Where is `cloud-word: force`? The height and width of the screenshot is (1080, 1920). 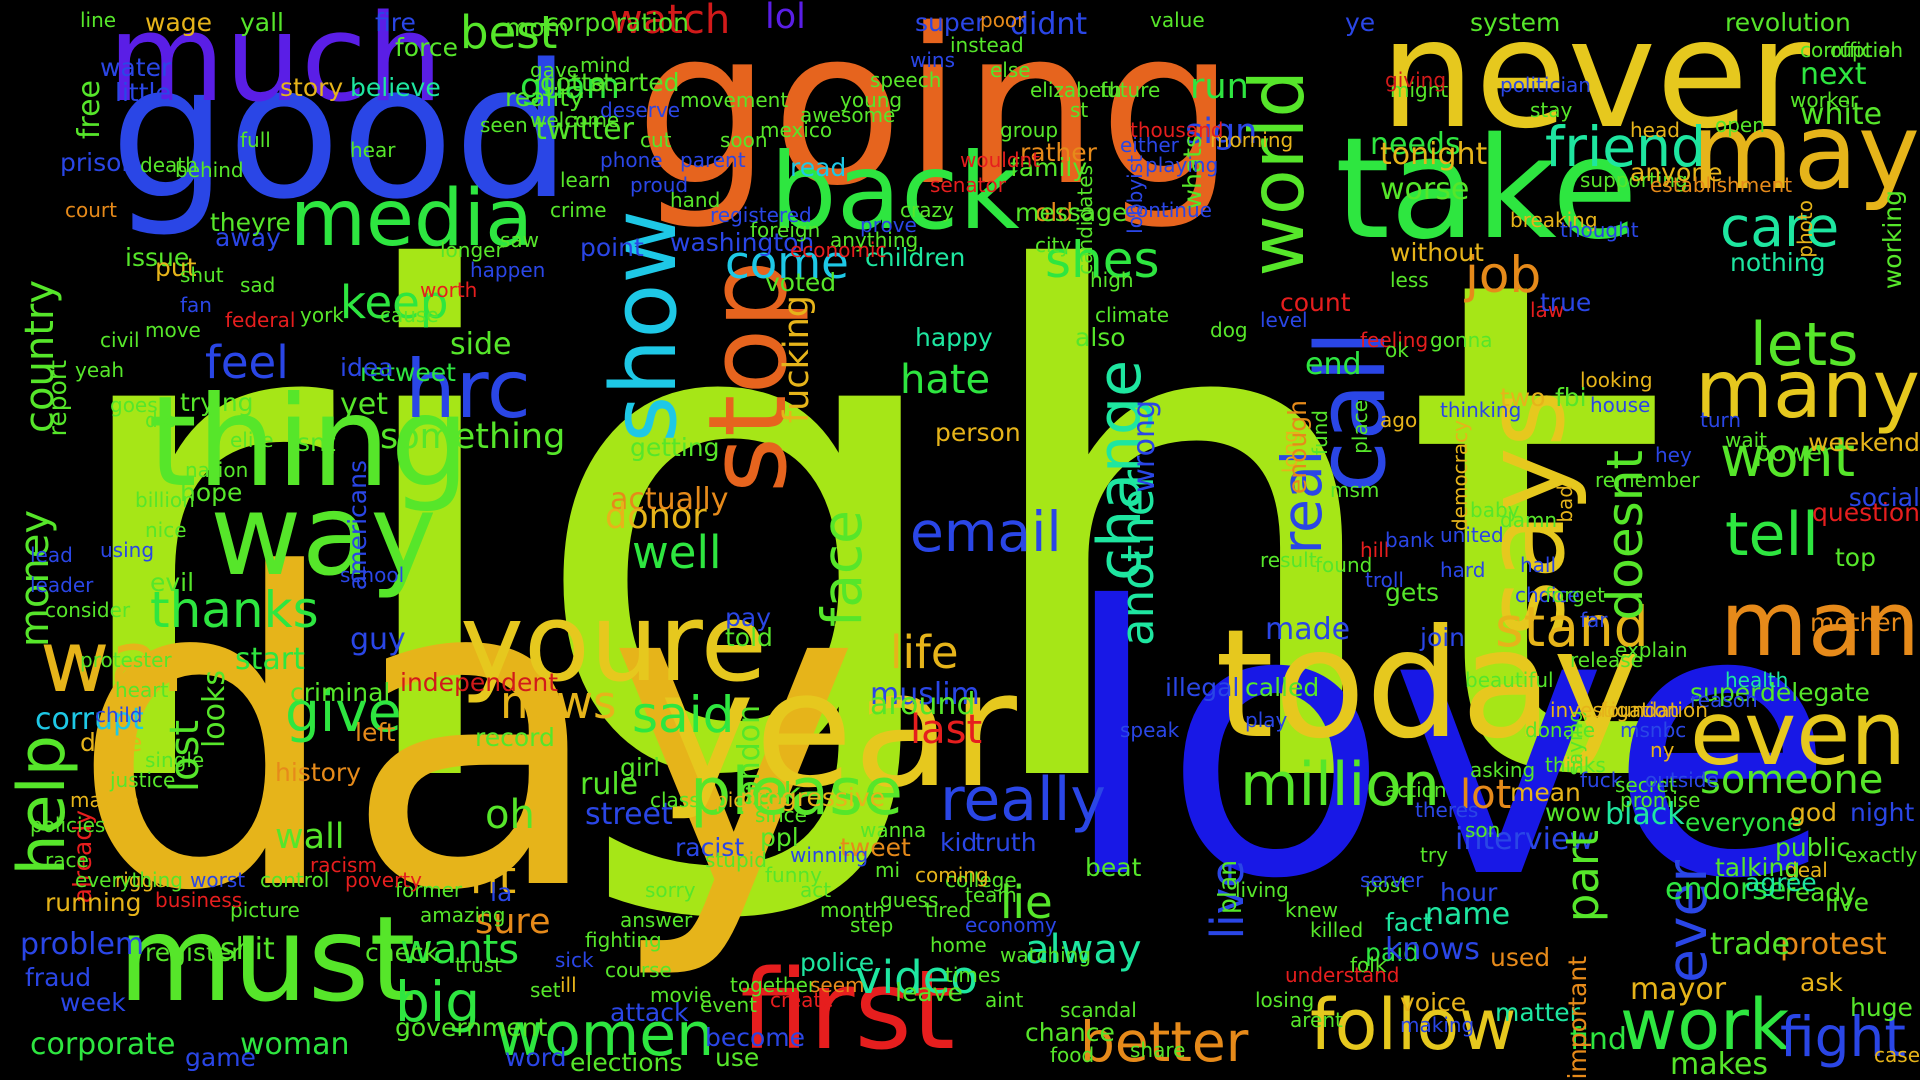
cloud-word: force is located at coordinates (426, 47).